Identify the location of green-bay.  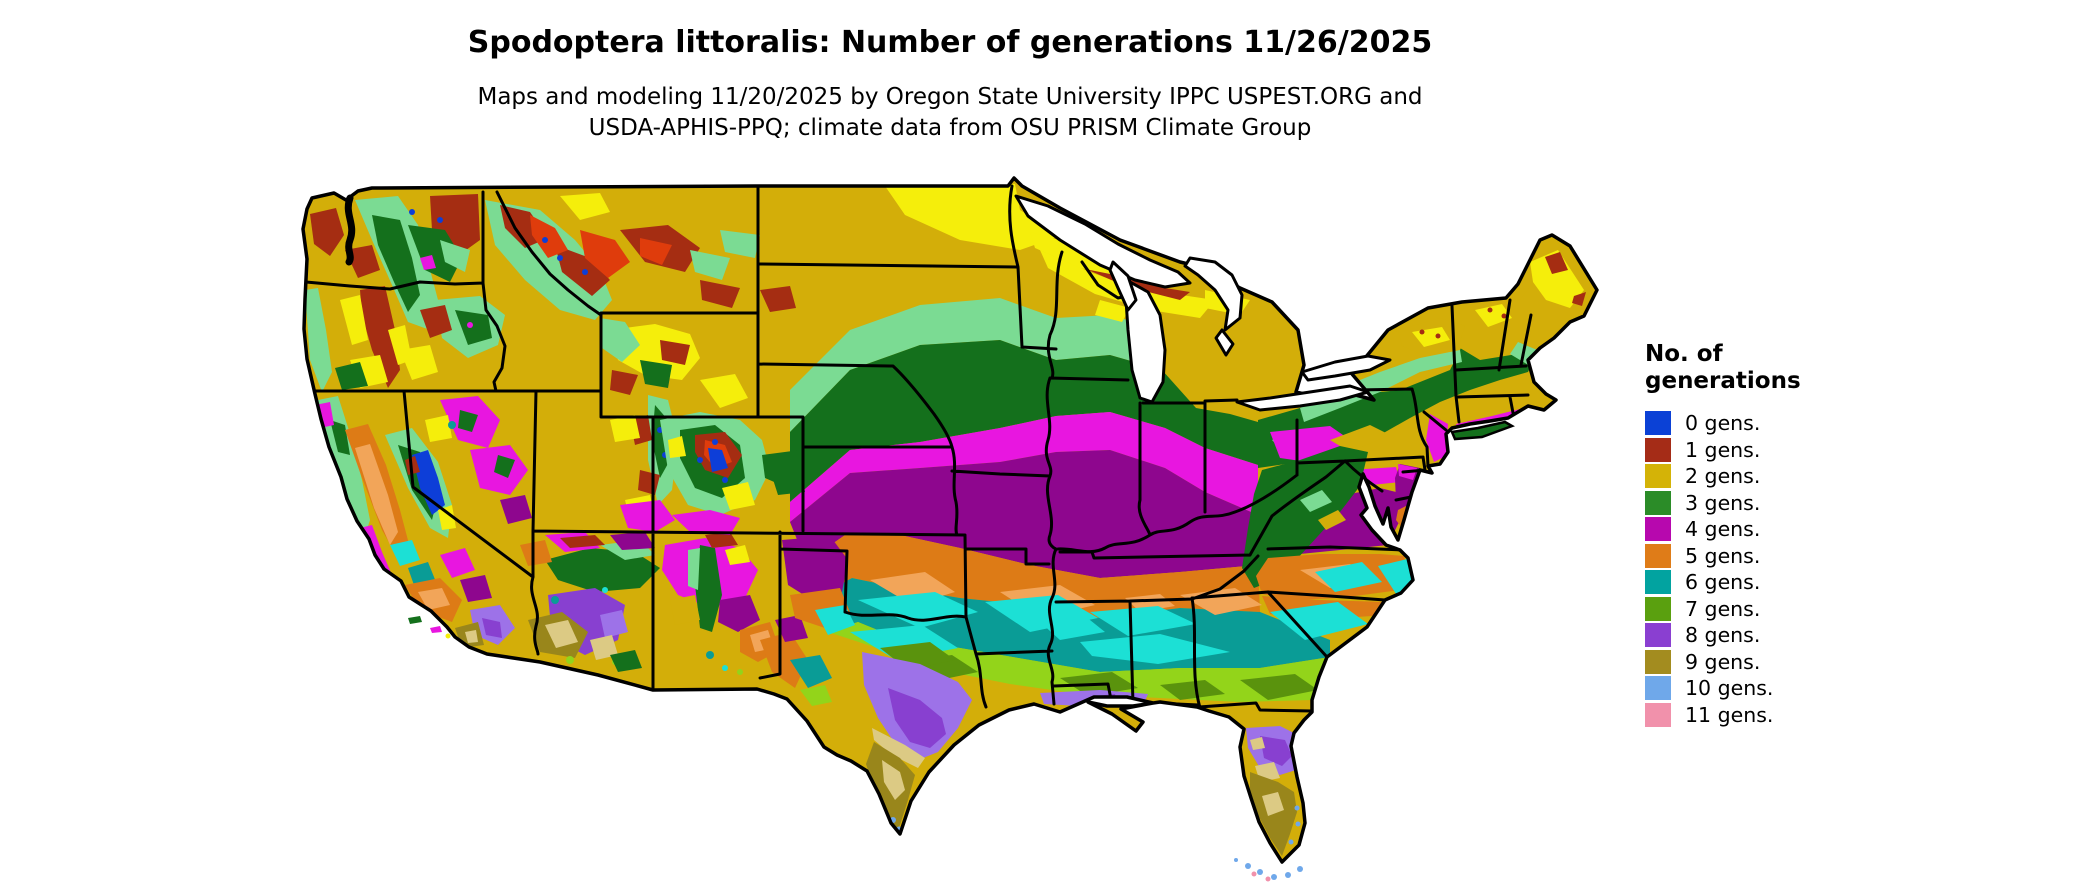
(1123, 286).